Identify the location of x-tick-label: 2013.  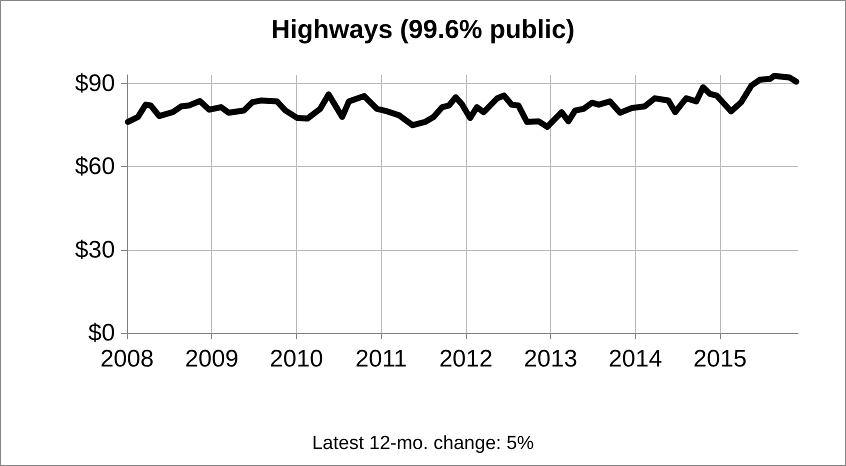
(551, 359).